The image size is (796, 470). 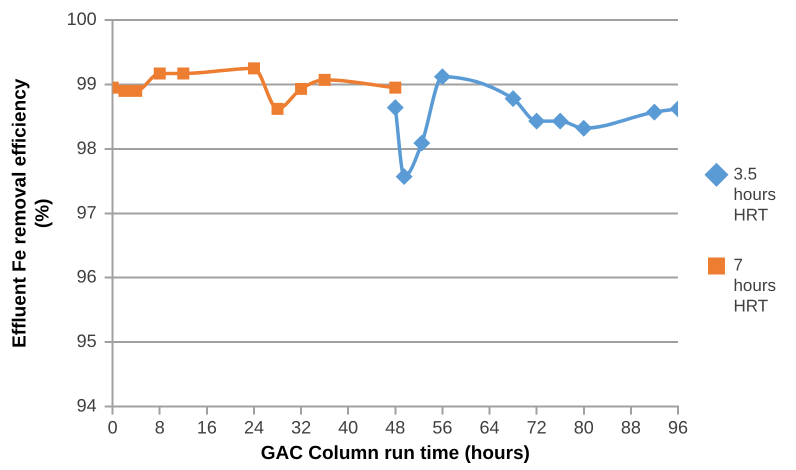 I want to click on y-tick-label: 96, so click(x=86, y=276).